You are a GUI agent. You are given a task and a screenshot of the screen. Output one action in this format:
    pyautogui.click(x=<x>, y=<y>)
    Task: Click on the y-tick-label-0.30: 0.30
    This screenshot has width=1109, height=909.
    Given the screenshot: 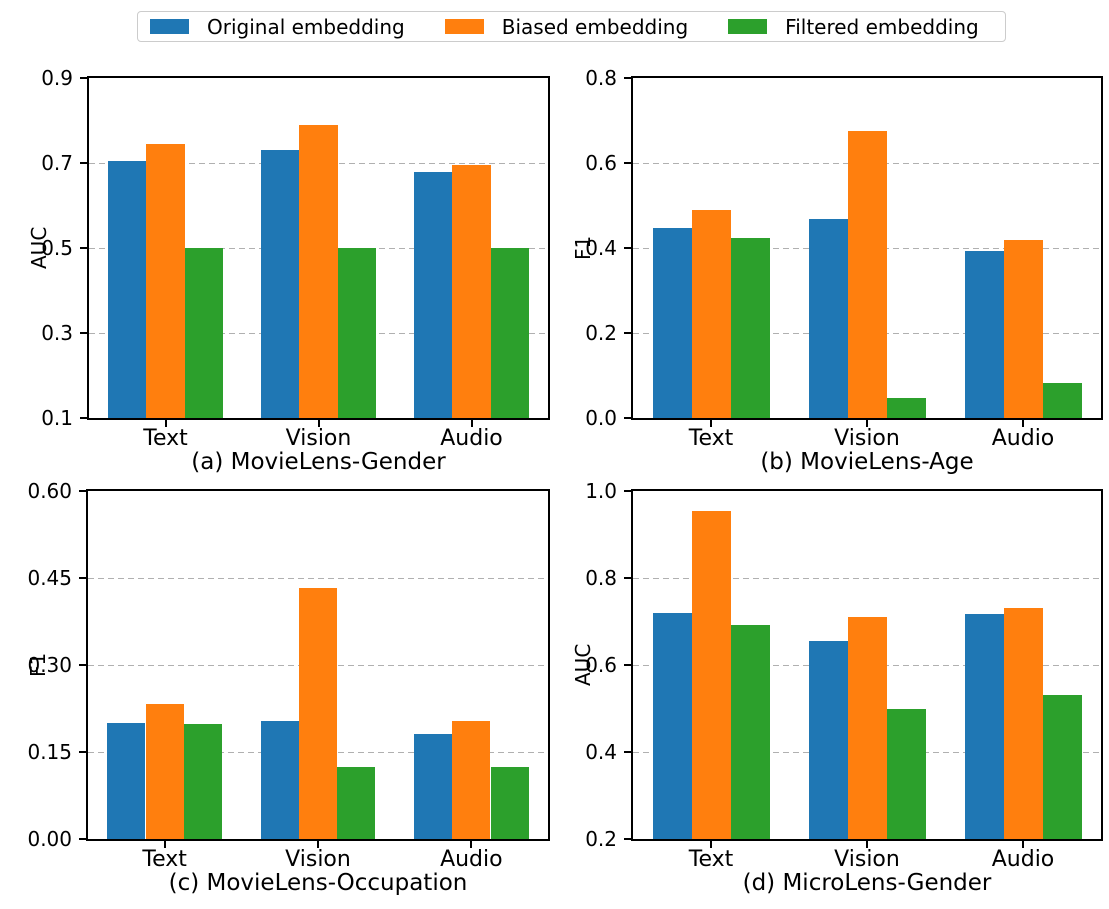 What is the action you would take?
    pyautogui.click(x=49, y=665)
    